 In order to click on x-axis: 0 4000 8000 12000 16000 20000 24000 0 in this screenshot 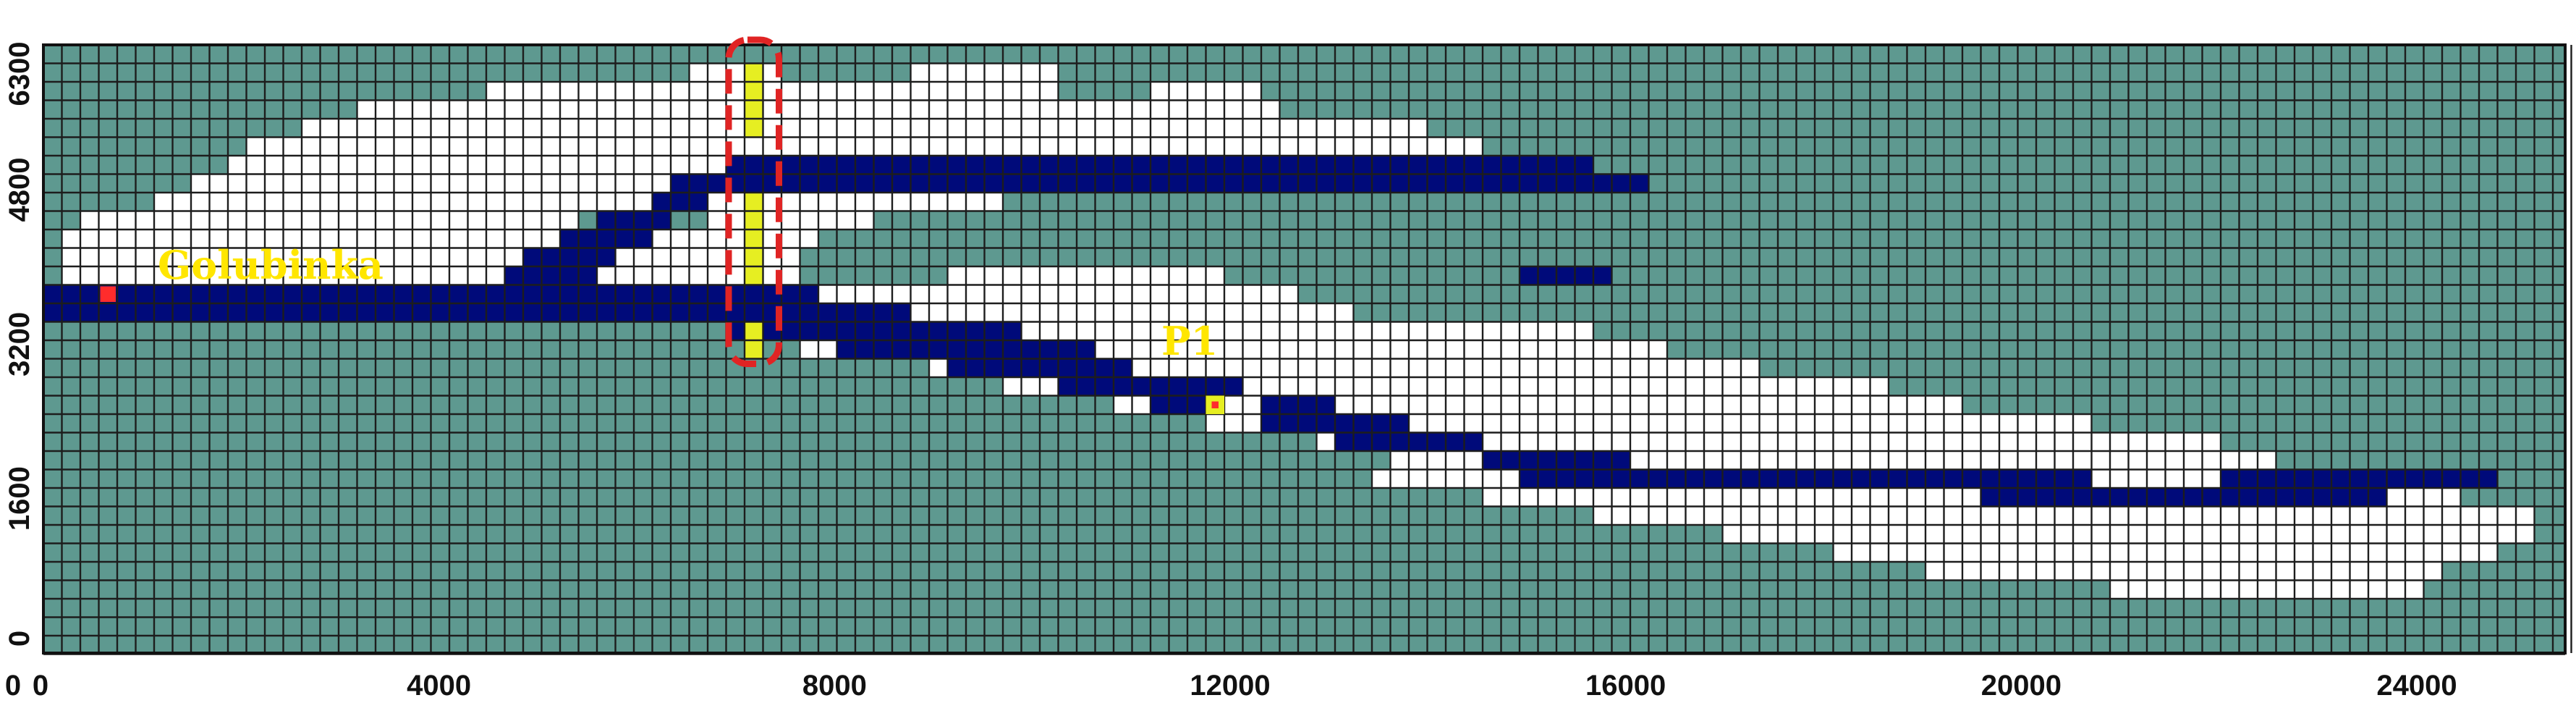, I will do `click(1231, 686)`.